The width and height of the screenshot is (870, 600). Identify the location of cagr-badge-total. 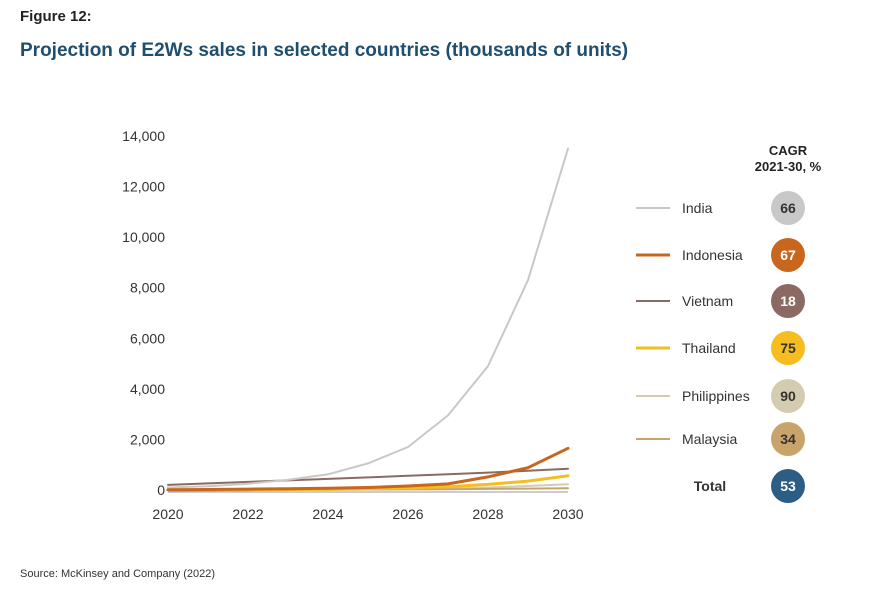
(788, 486).